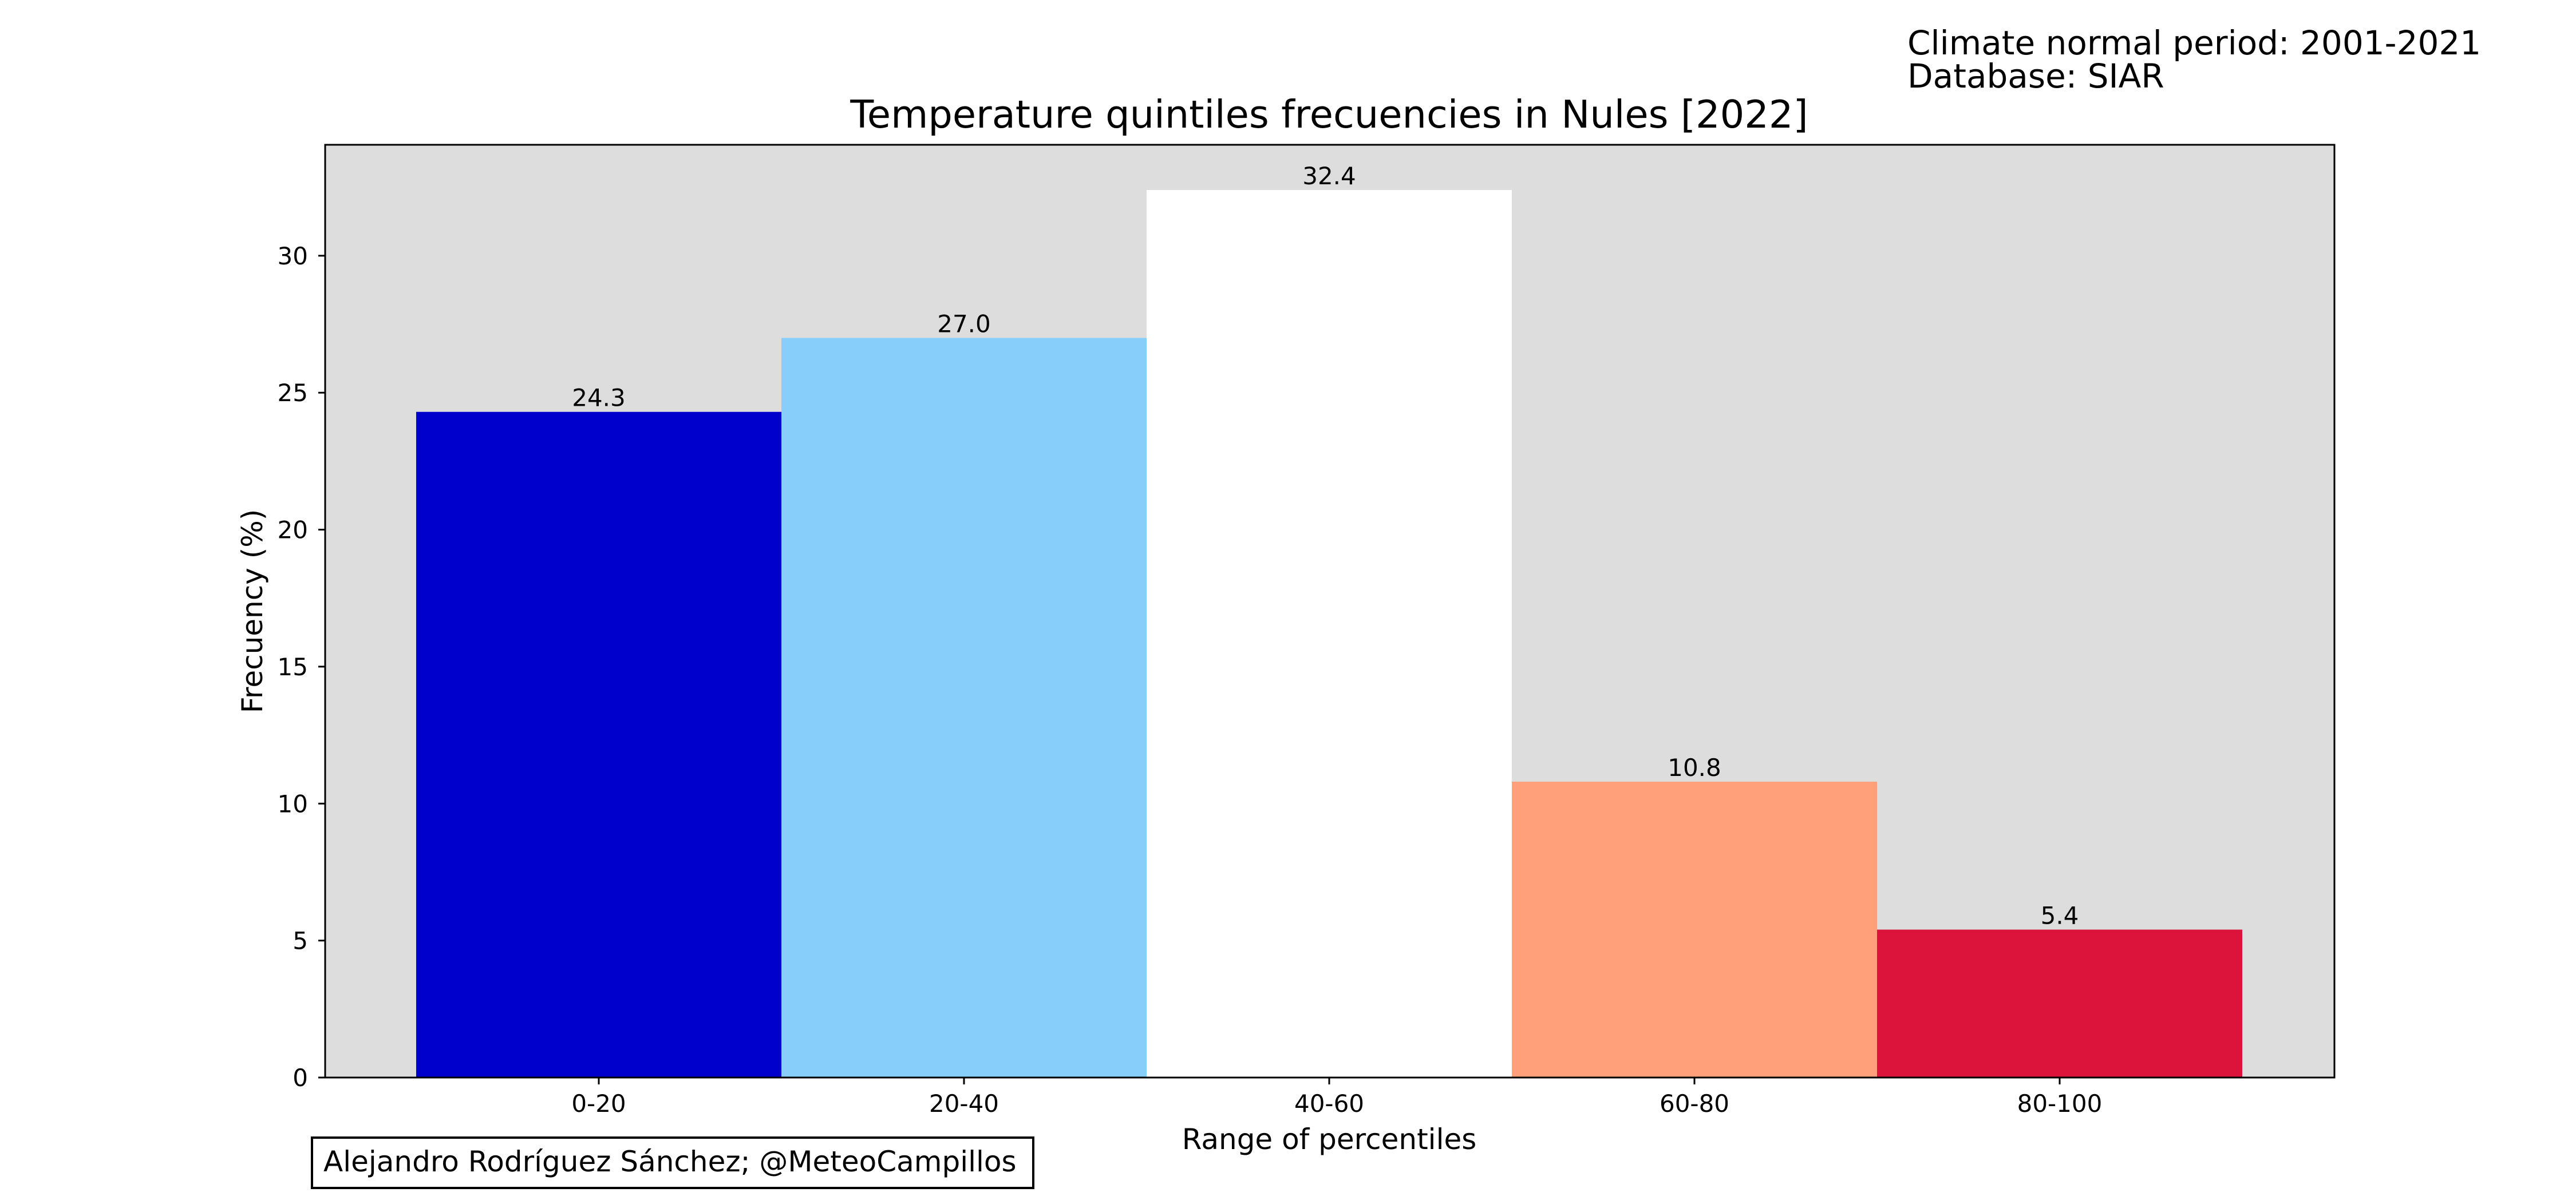 The image size is (2576, 1204). I want to click on x-tick-label: 20-40, so click(964, 1104).